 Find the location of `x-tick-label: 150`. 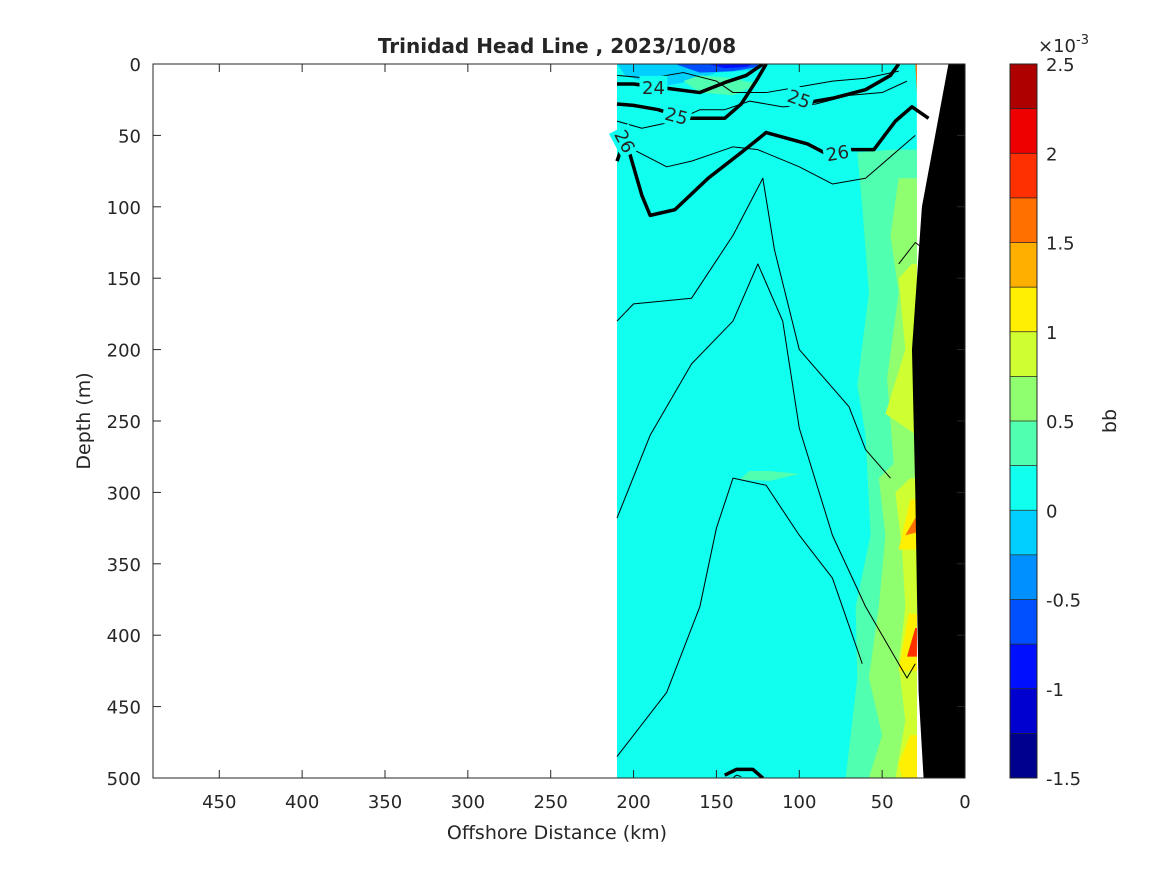

x-tick-label: 150 is located at coordinates (716, 802).